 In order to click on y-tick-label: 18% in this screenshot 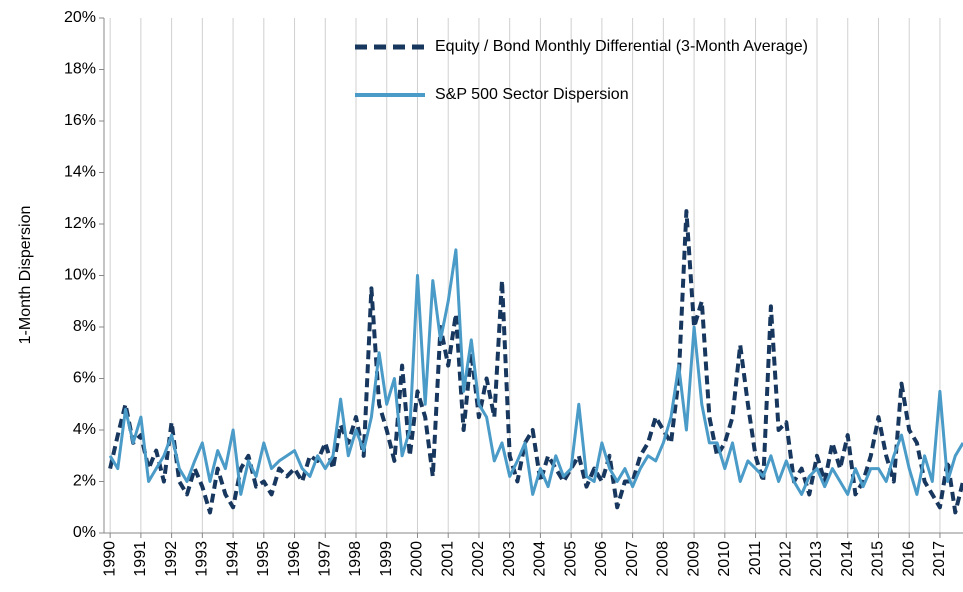, I will do `click(80, 69)`.